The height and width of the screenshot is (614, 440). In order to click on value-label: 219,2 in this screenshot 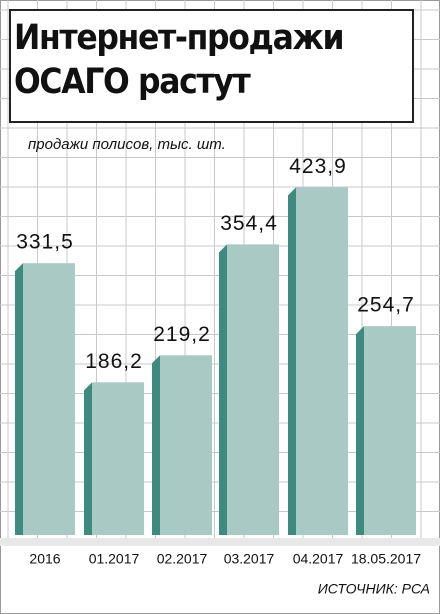, I will do `click(182, 334)`.